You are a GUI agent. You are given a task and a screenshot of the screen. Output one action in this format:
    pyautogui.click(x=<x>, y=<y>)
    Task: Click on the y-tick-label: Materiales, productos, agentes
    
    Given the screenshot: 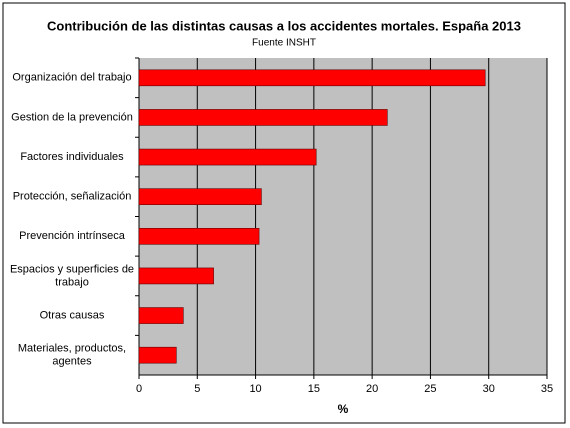 What is the action you would take?
    pyautogui.click(x=72, y=355)
    